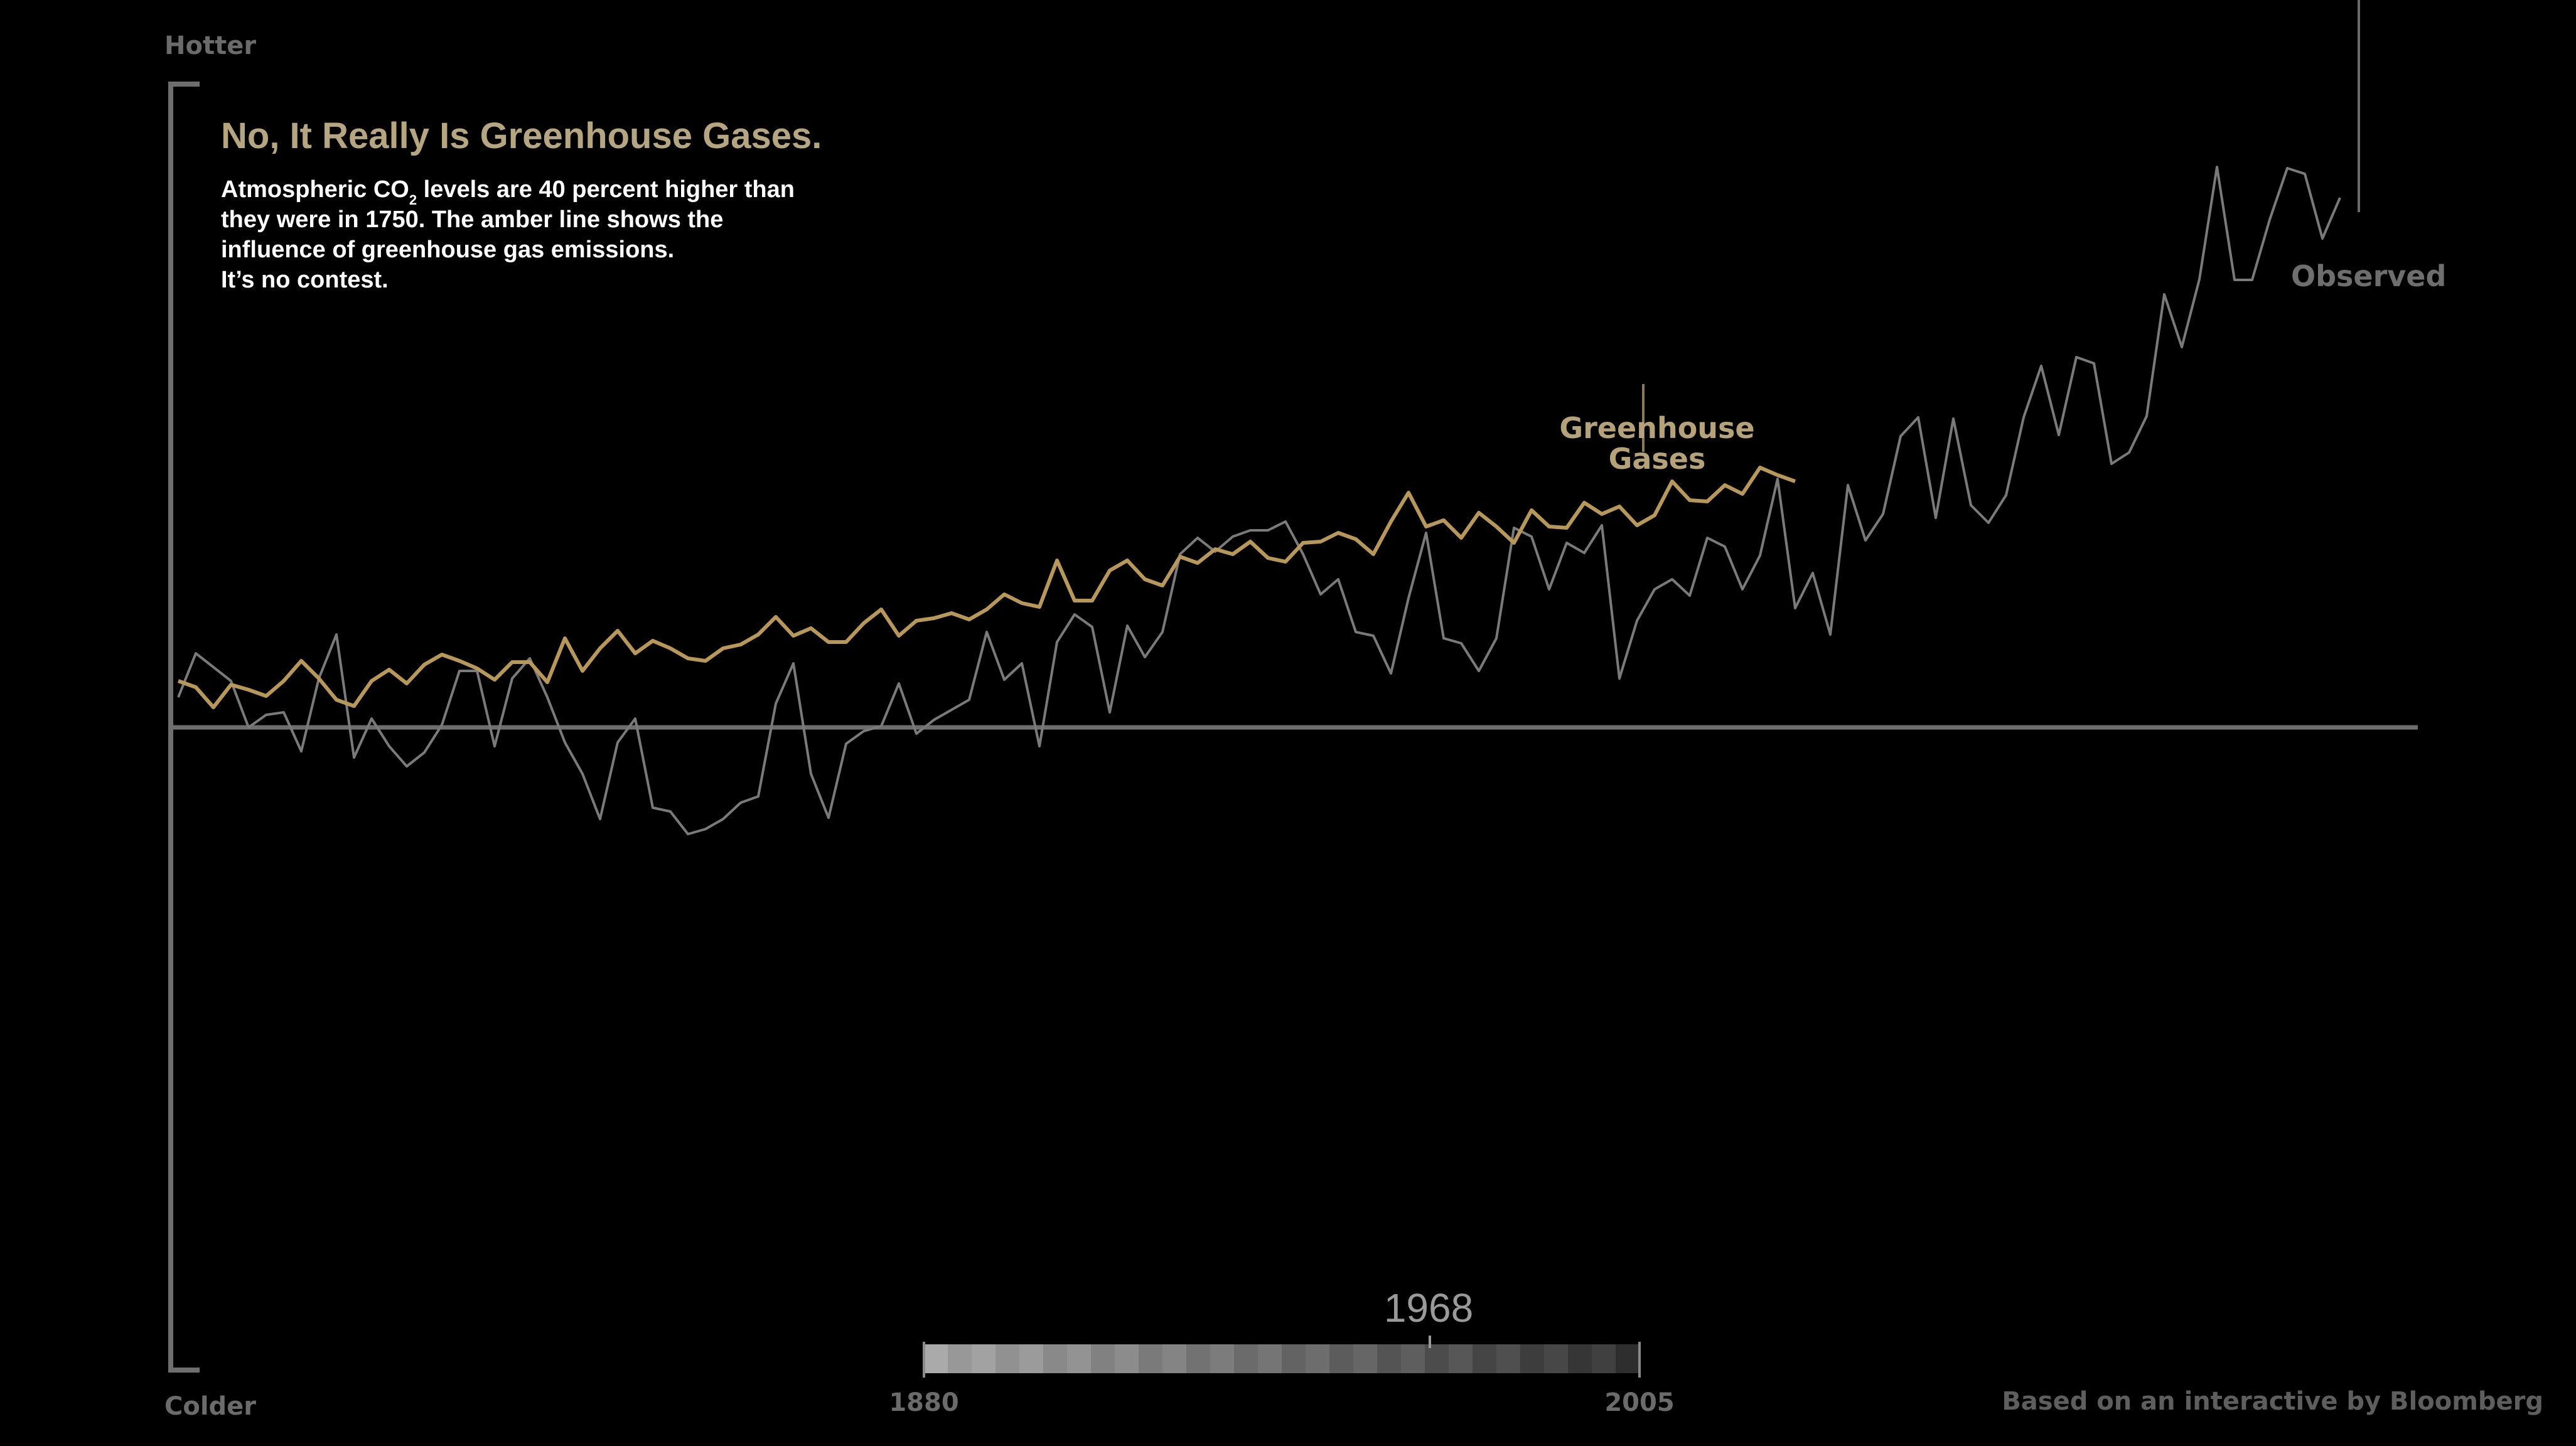  I want to click on axis-top-label: Hotter, so click(210, 45).